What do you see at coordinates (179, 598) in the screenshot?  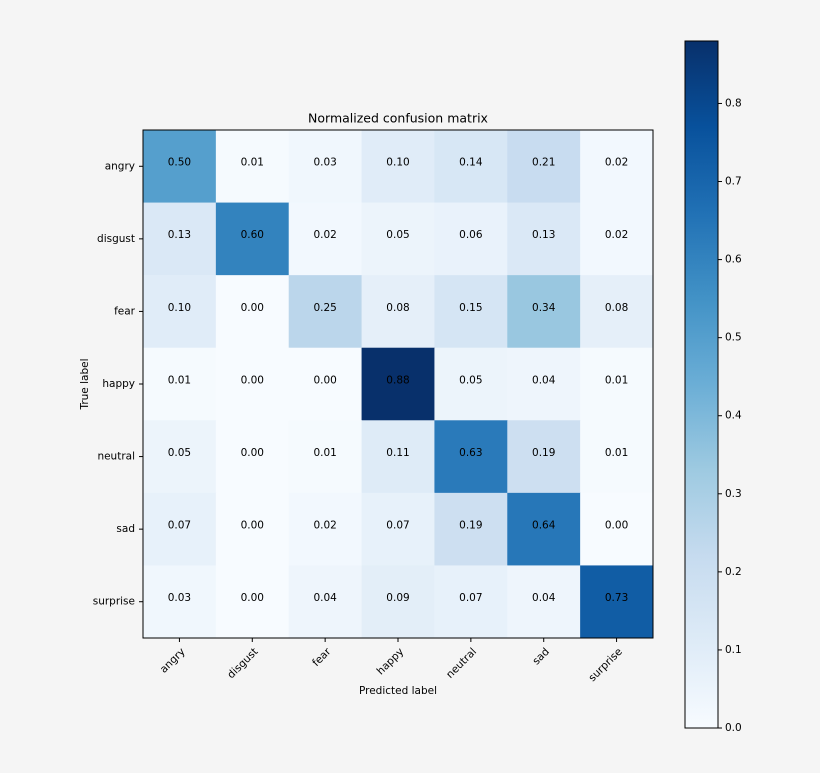 I see `cell-label: 0.03` at bounding box center [179, 598].